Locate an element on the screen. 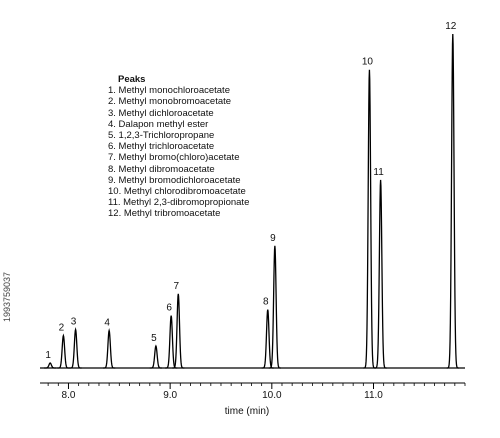 Image resolution: width=500 pixels, height=438 pixels. x-tick-label: 8.0 is located at coordinates (69, 395).